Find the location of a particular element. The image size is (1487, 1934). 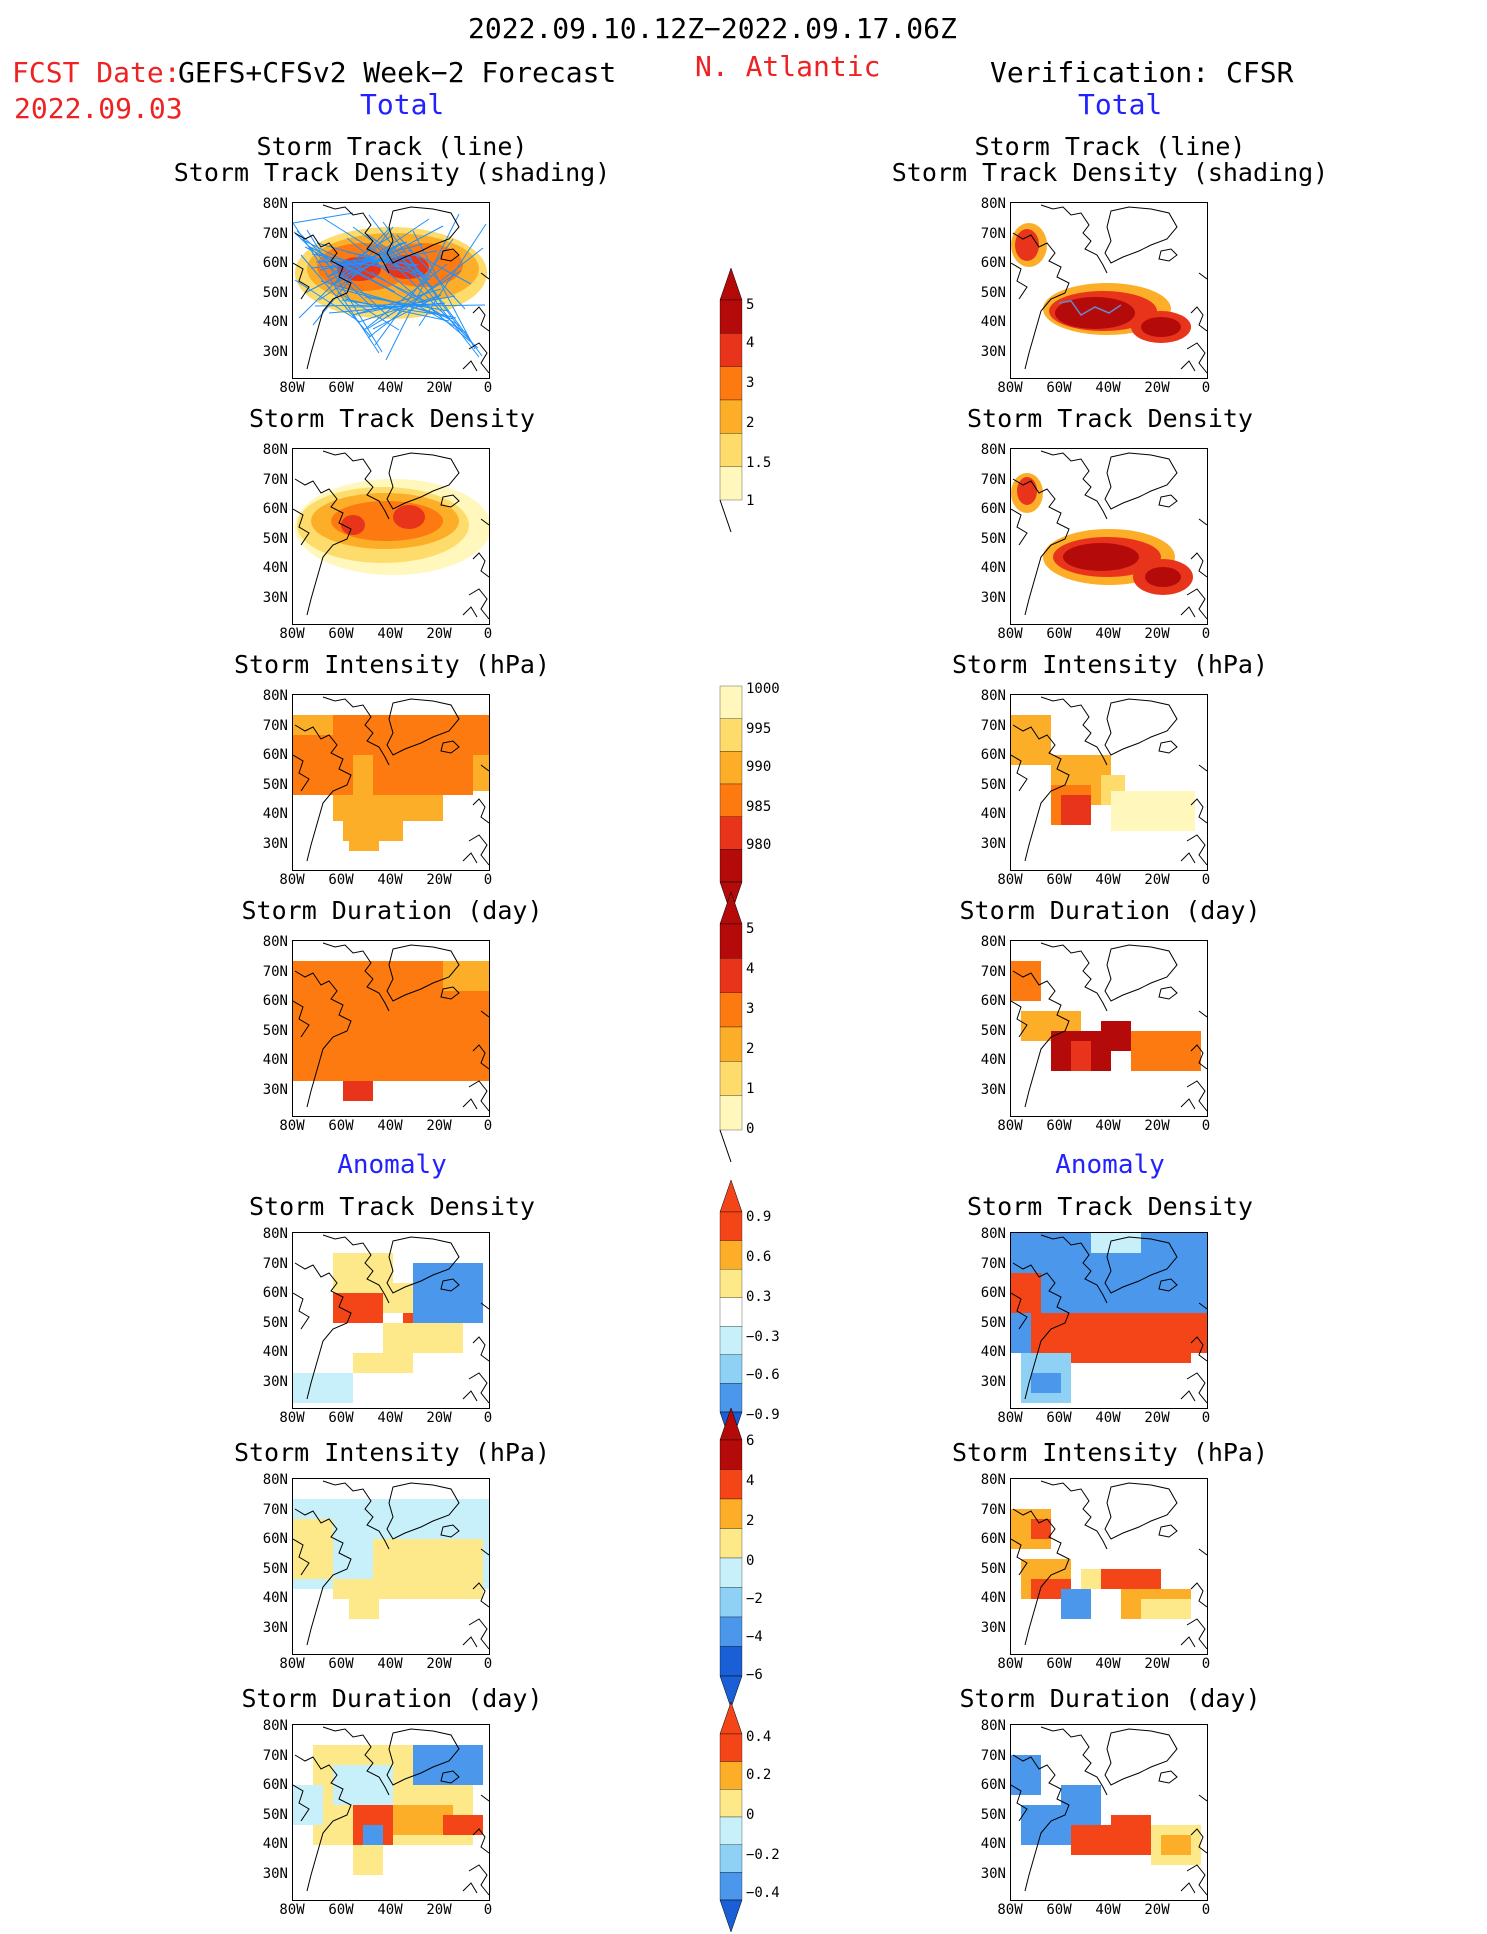

lat-tick-density-right: 60N is located at coordinates (993, 509).